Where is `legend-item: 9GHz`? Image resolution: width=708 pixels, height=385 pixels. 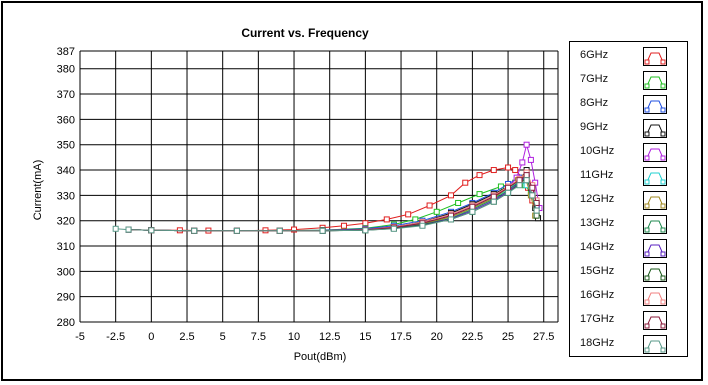 legend-item: 9GHz is located at coordinates (629, 129).